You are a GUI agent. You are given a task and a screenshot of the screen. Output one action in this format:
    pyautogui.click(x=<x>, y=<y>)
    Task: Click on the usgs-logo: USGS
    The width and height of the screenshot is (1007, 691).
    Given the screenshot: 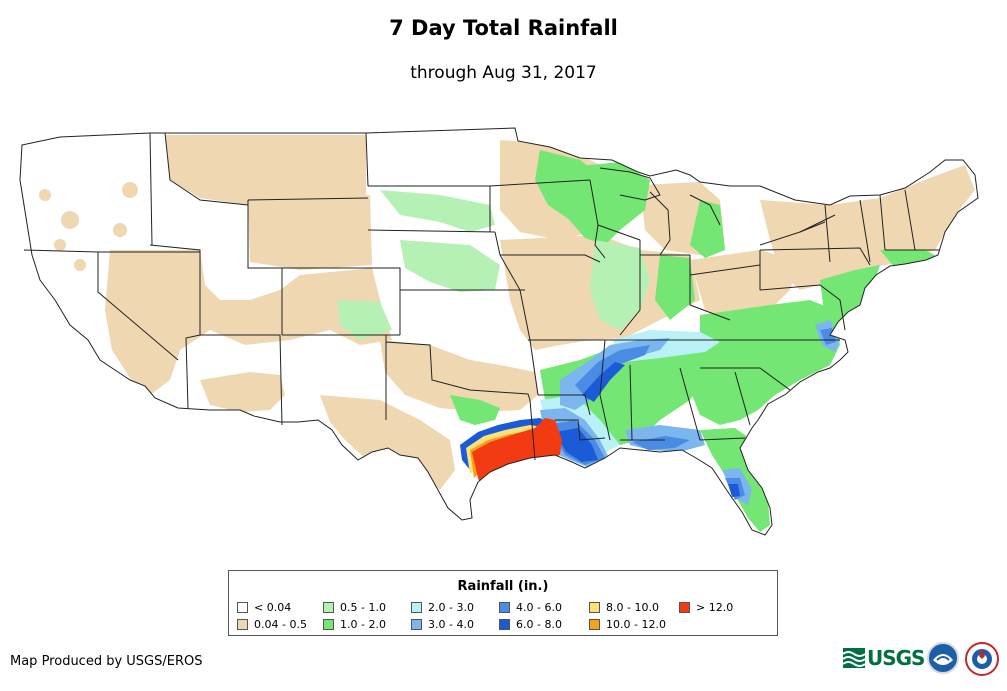 What is the action you would take?
    pyautogui.click(x=883, y=658)
    